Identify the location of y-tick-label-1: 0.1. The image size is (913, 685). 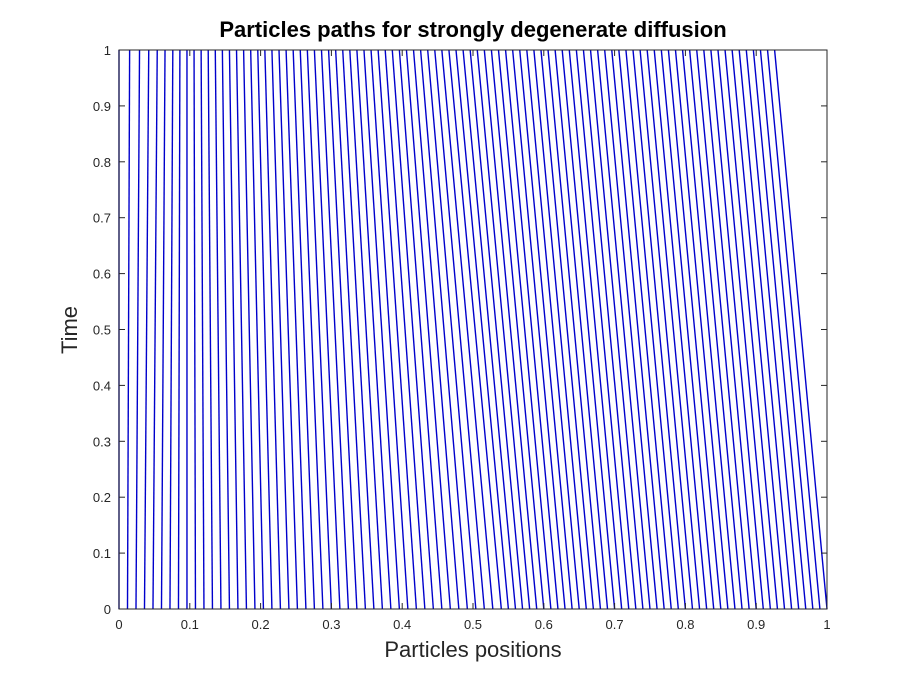
(102, 553).